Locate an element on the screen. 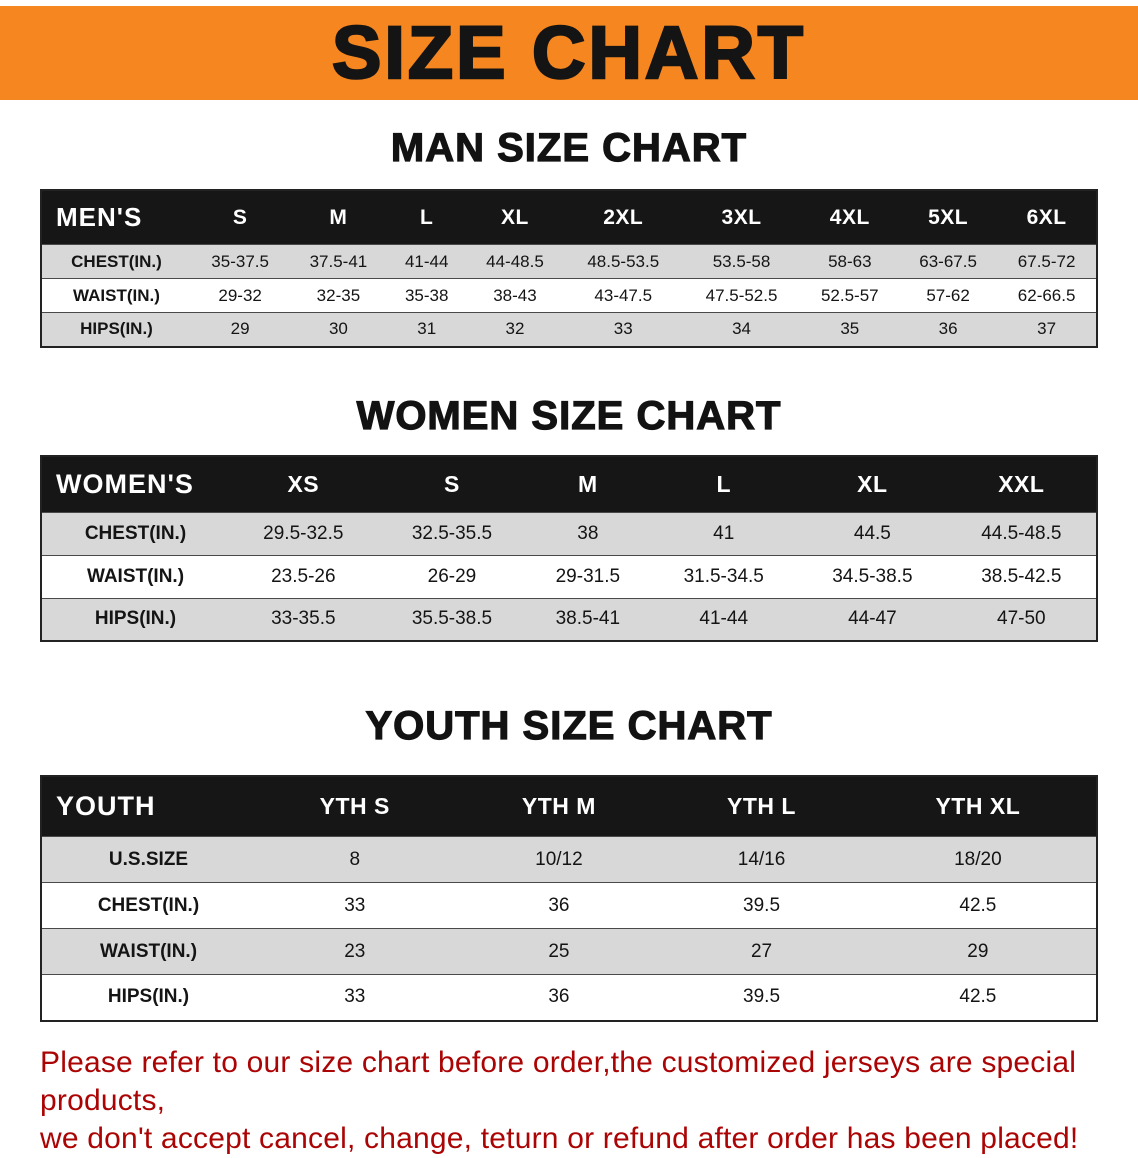 This screenshot has width=1138, height=1158. measurement-value-cell: 29.5-32.5 is located at coordinates (303, 533).